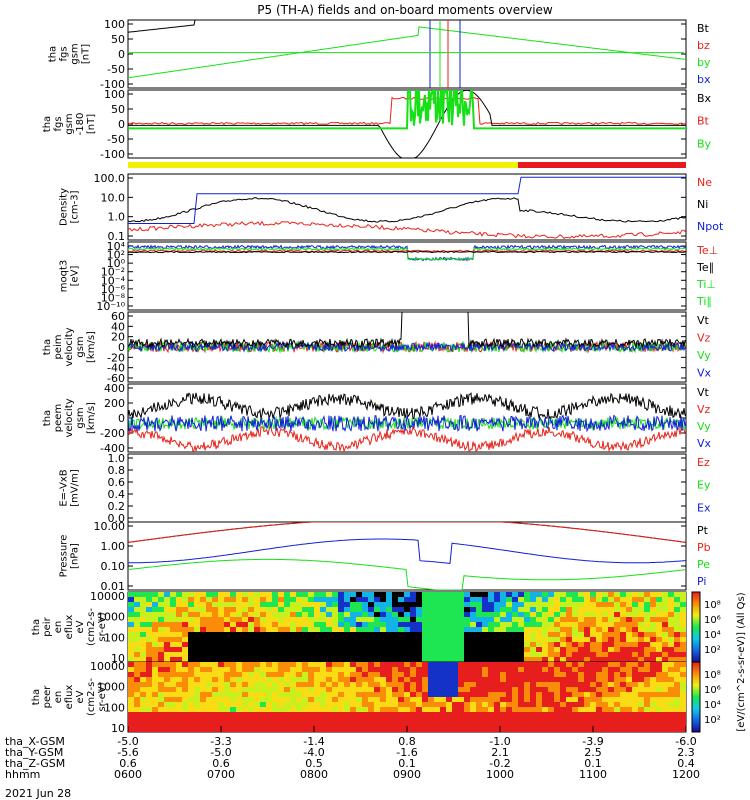 This screenshot has height=800, width=750. I want to click on legend-entry: Pe, so click(703, 564).